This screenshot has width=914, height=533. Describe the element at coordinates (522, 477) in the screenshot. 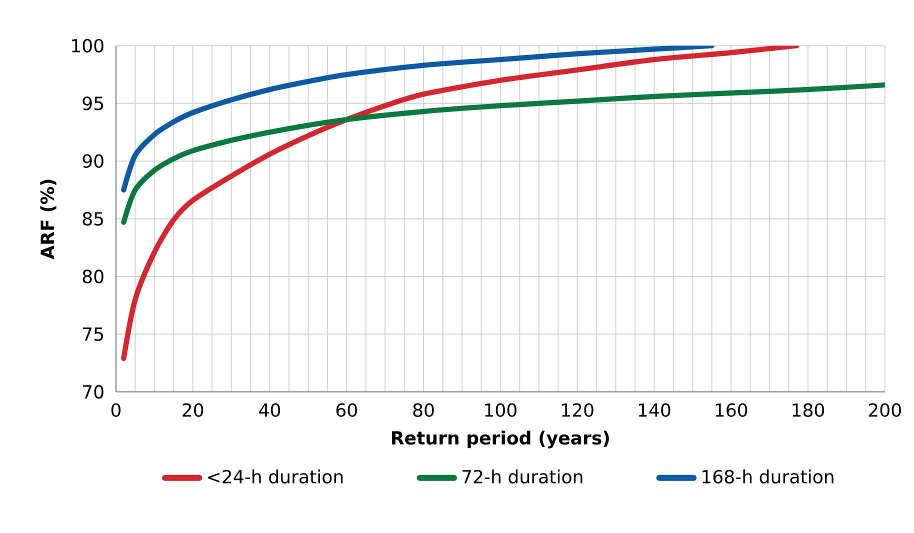

I see `legend-label: 72-h duration` at that location.